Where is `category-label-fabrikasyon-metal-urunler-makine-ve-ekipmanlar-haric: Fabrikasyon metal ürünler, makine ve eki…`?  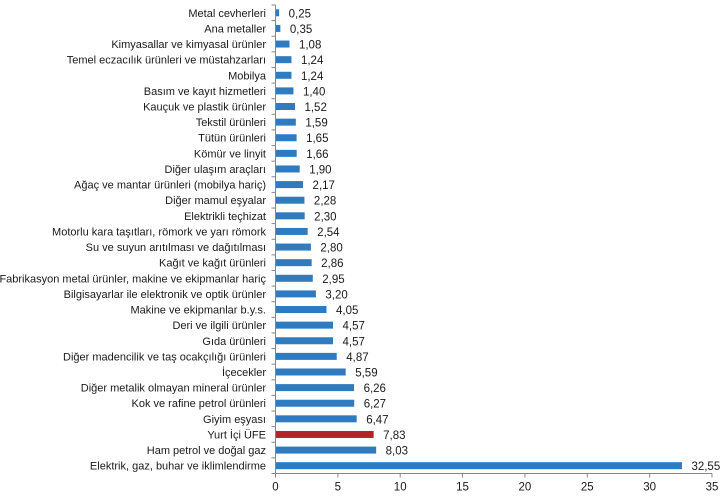
category-label-fabrikasyon-metal-urunler-makine-ve-ekipmanlar-haric: Fabrikasyon metal ürünler, makine ve eki… is located at coordinates (133, 279).